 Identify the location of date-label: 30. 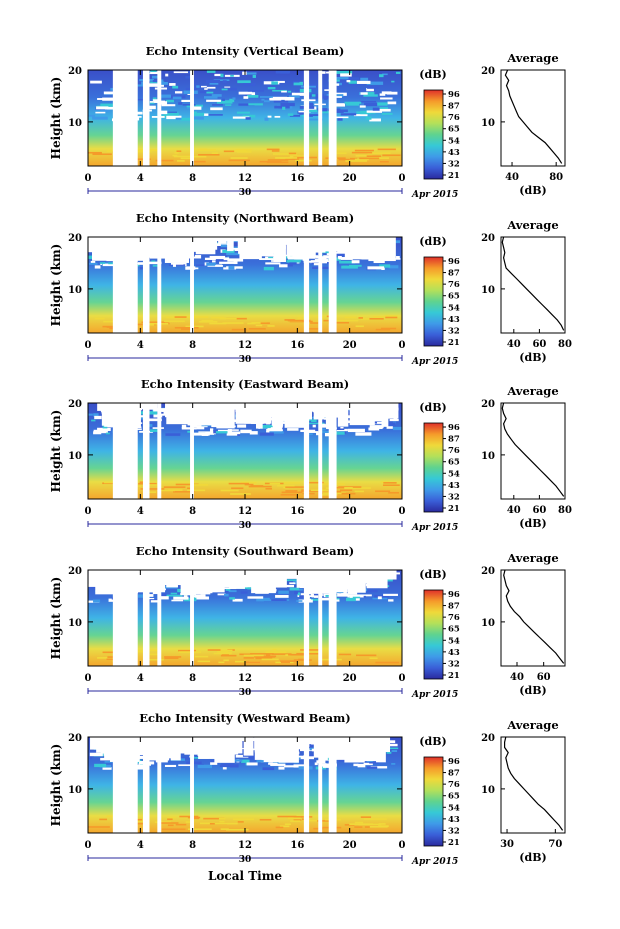
(245, 526).